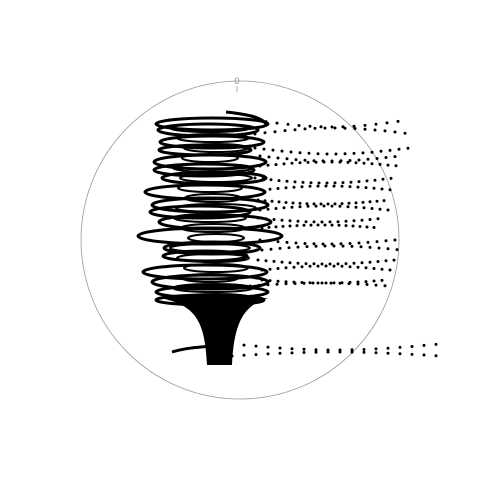 Image resolution: width=480 pixels, height=480 pixels. I want to click on tail-stroke, so click(192, 349).